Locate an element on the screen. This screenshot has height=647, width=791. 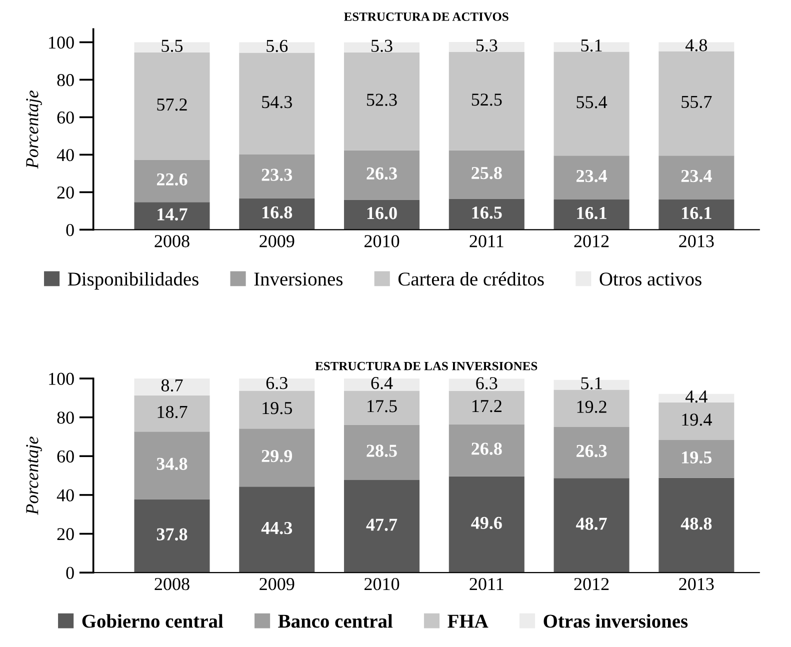
data-label: 34.8 is located at coordinates (172, 464).